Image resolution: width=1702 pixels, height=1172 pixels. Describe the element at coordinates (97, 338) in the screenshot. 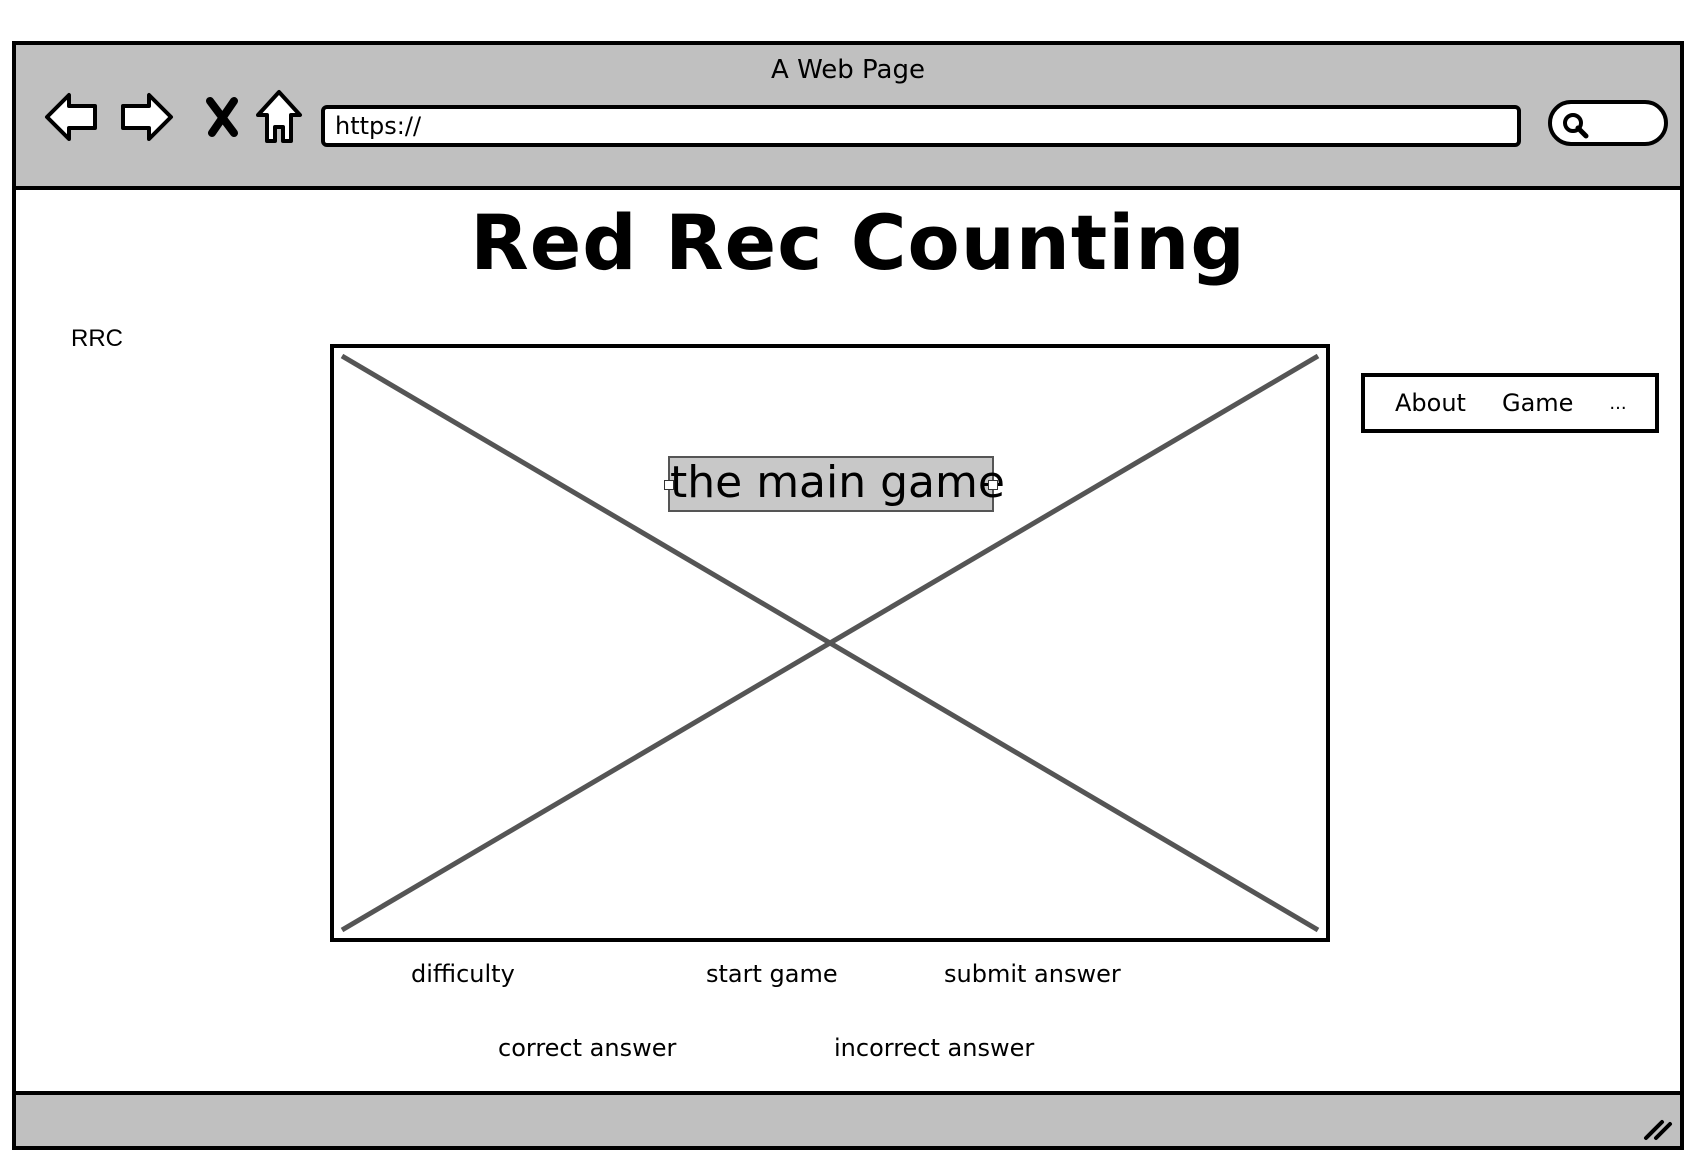

I see `logo: RRC` at that location.